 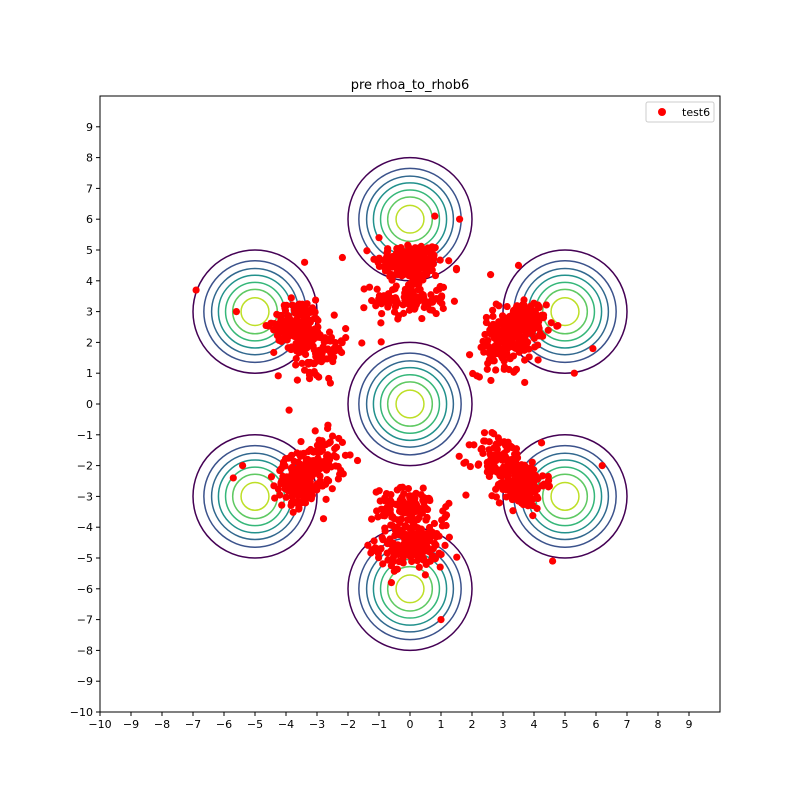 I want to click on x-tick-label: 7, so click(x=627, y=724).